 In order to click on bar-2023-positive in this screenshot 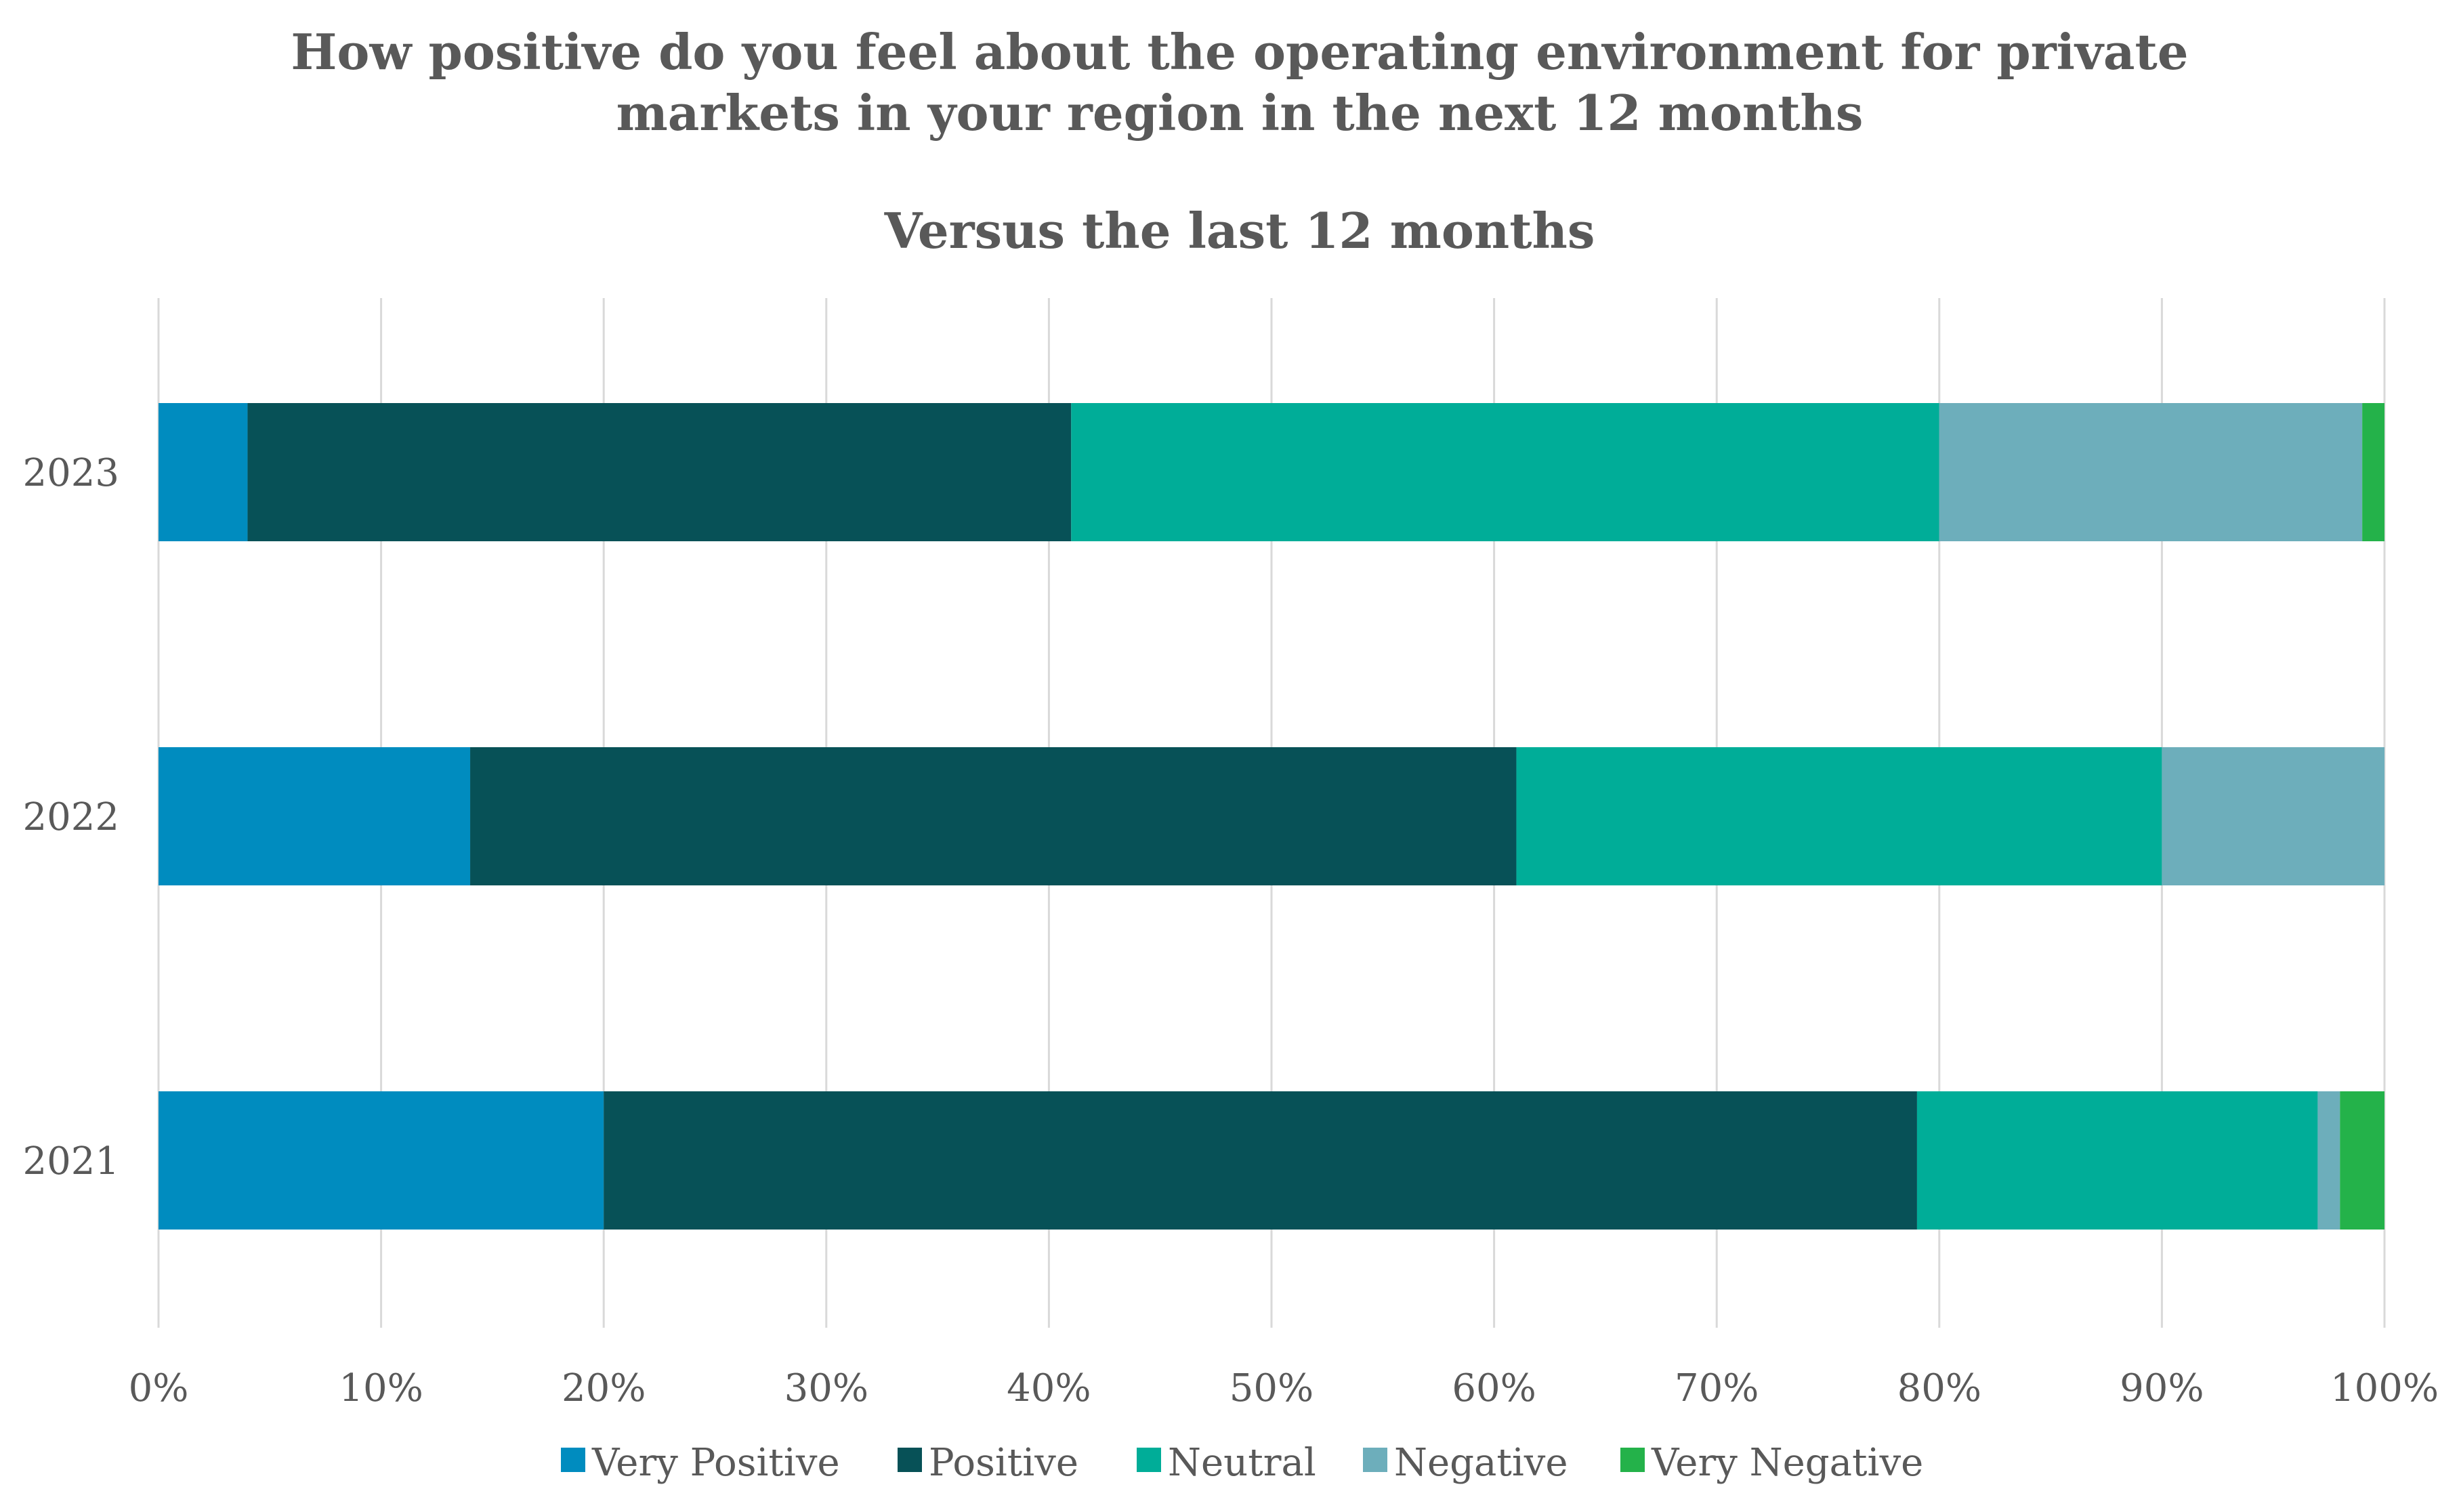, I will do `click(659, 472)`.